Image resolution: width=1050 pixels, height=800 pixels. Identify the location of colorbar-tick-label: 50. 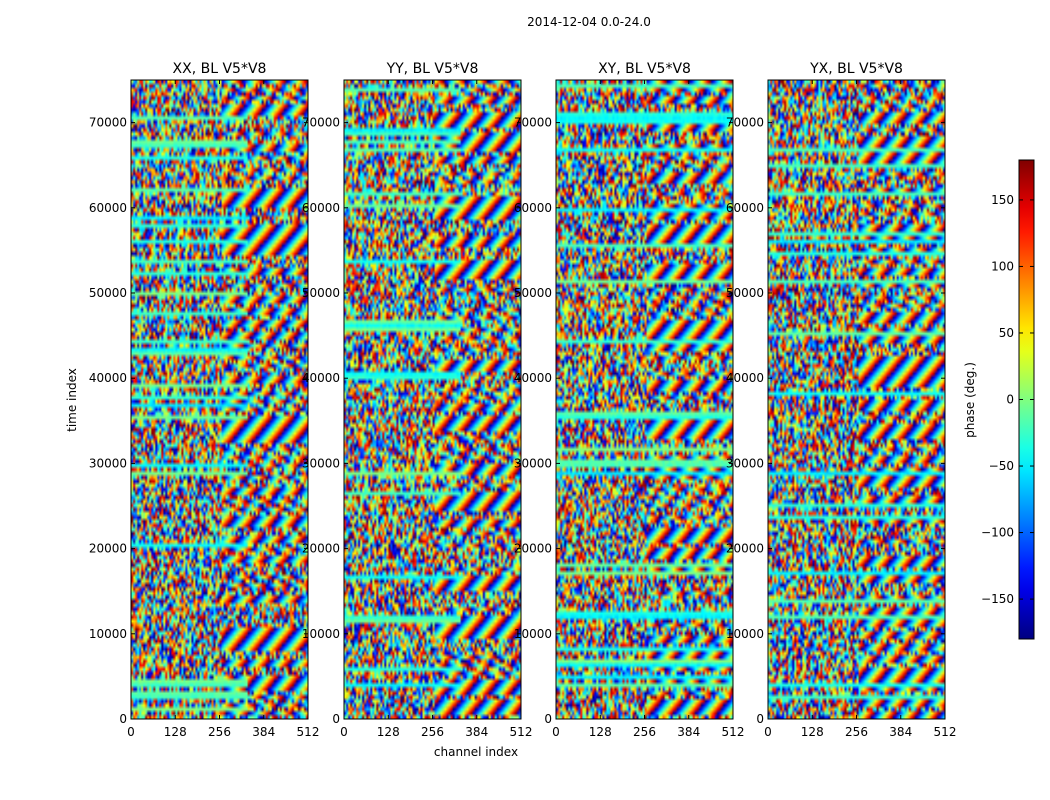
(1006, 333).